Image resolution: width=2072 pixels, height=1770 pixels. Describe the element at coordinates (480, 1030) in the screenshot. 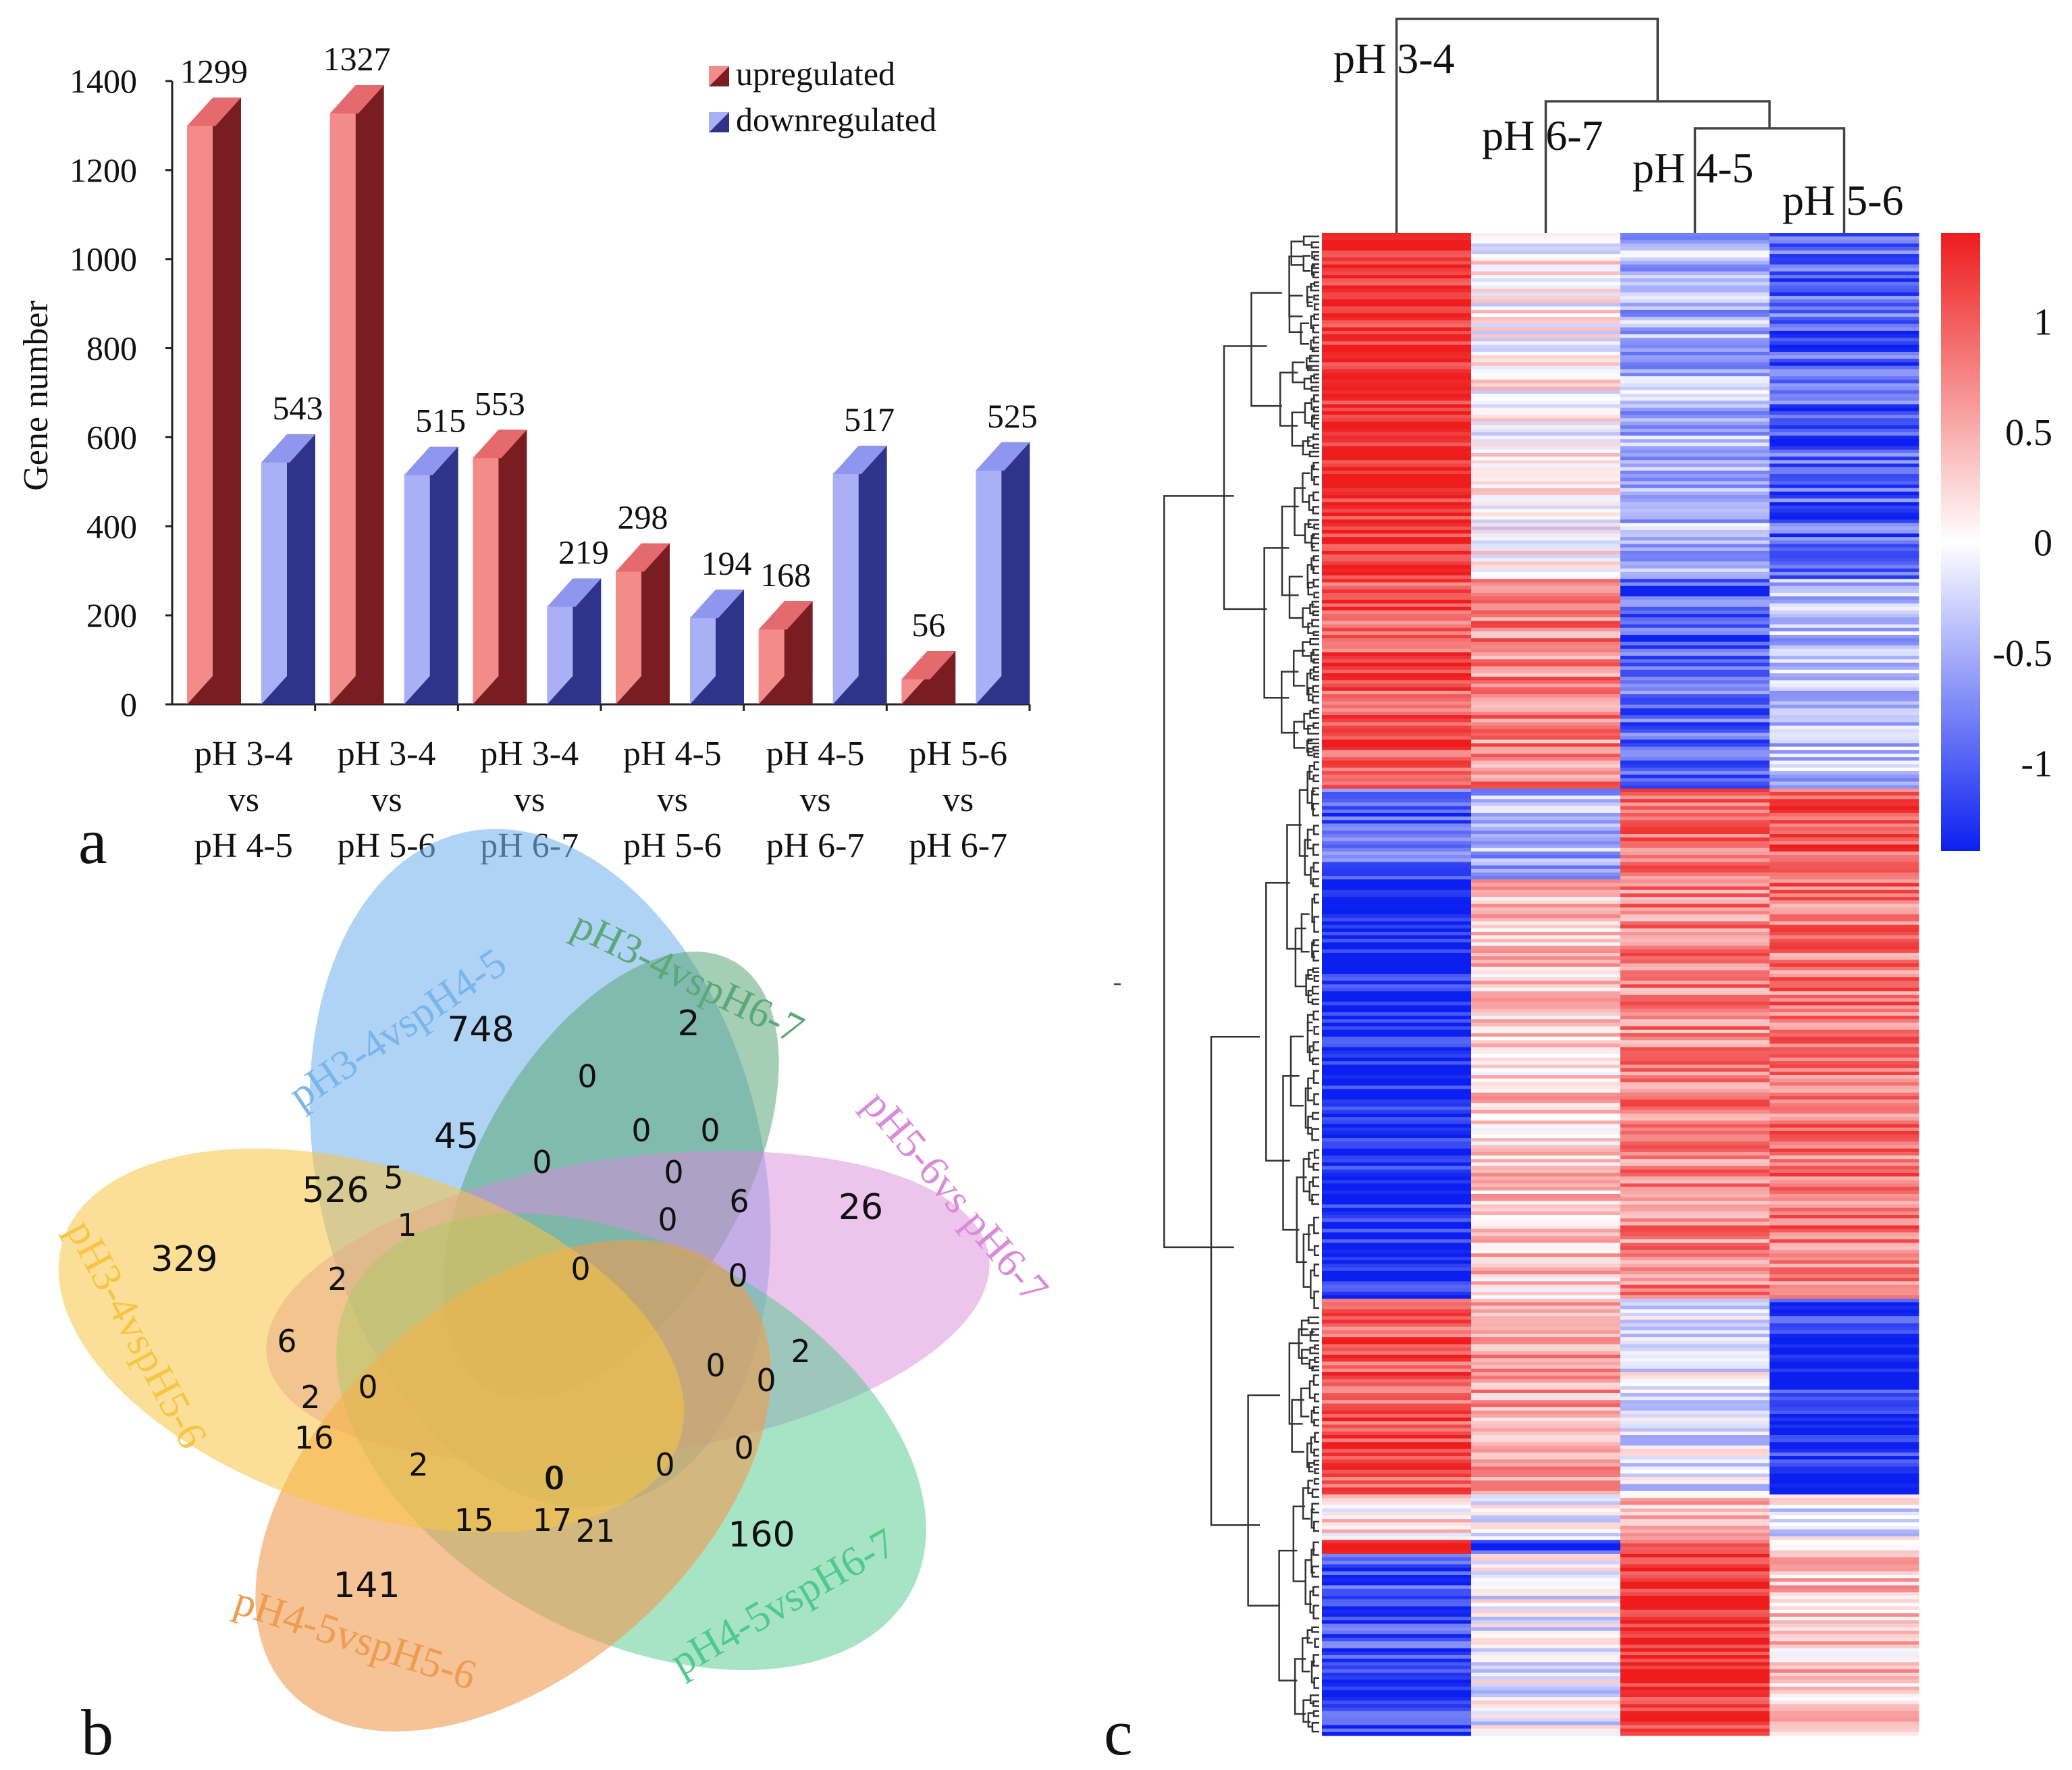

I see `venn-region-count: 748` at that location.